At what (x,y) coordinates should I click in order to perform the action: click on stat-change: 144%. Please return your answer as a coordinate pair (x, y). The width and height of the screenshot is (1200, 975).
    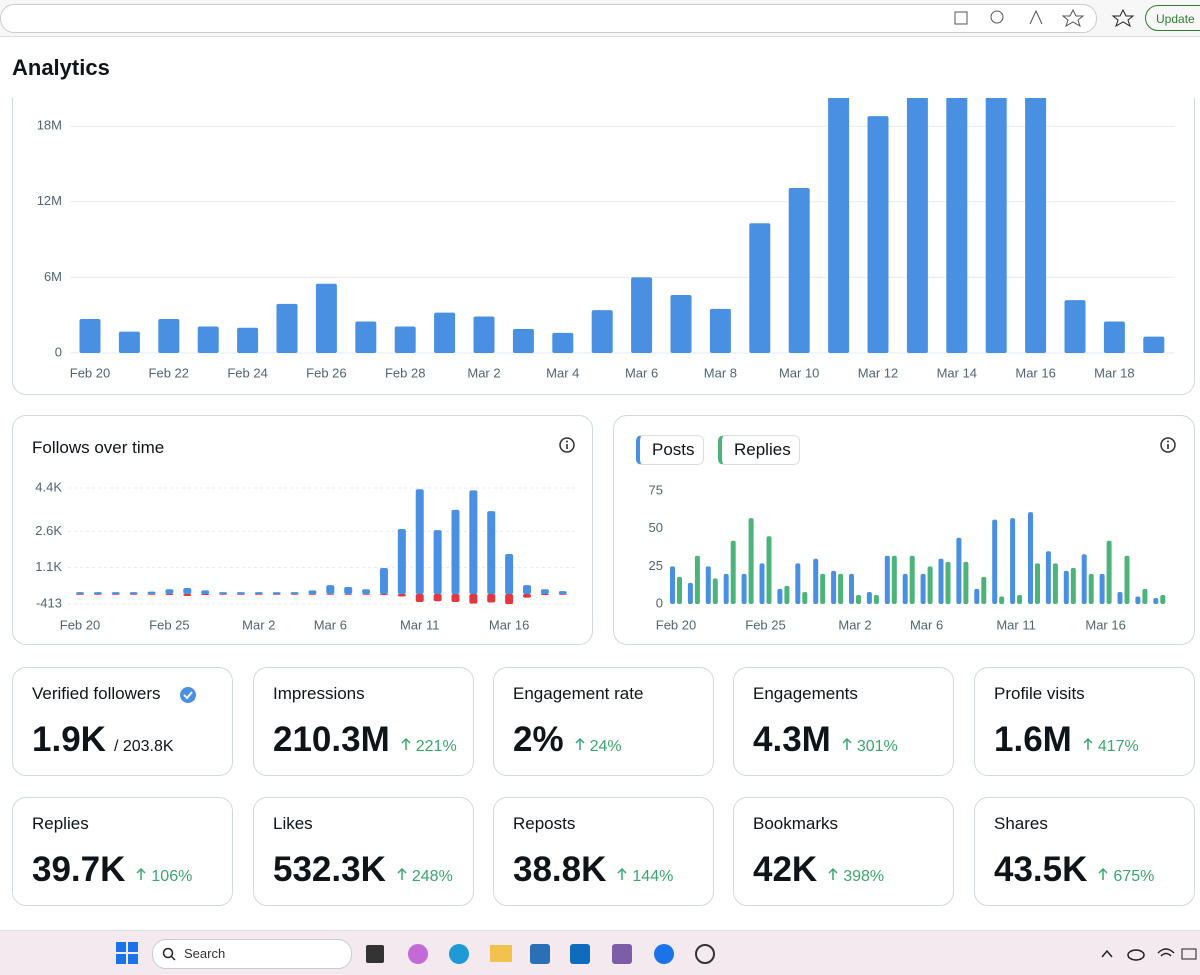
    Looking at the image, I should click on (653, 876).